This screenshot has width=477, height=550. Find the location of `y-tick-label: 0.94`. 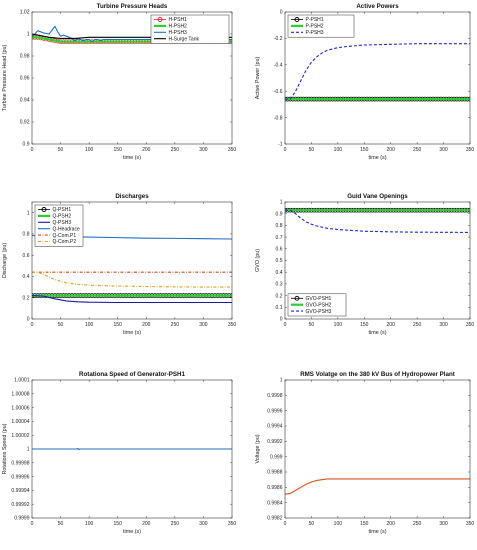

y-tick-label: 0.94 is located at coordinates (25, 101).